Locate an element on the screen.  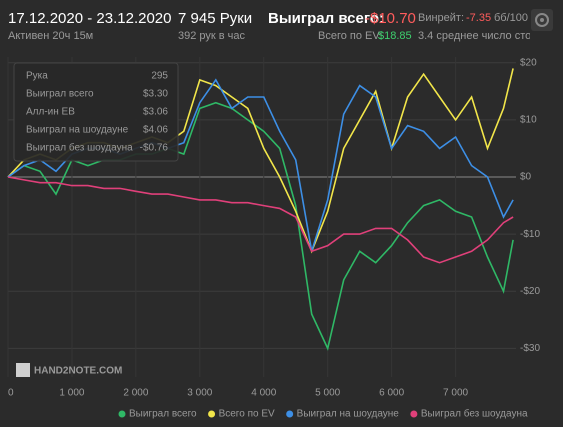
winrate-unit: бб/100 is located at coordinates (511, 18).